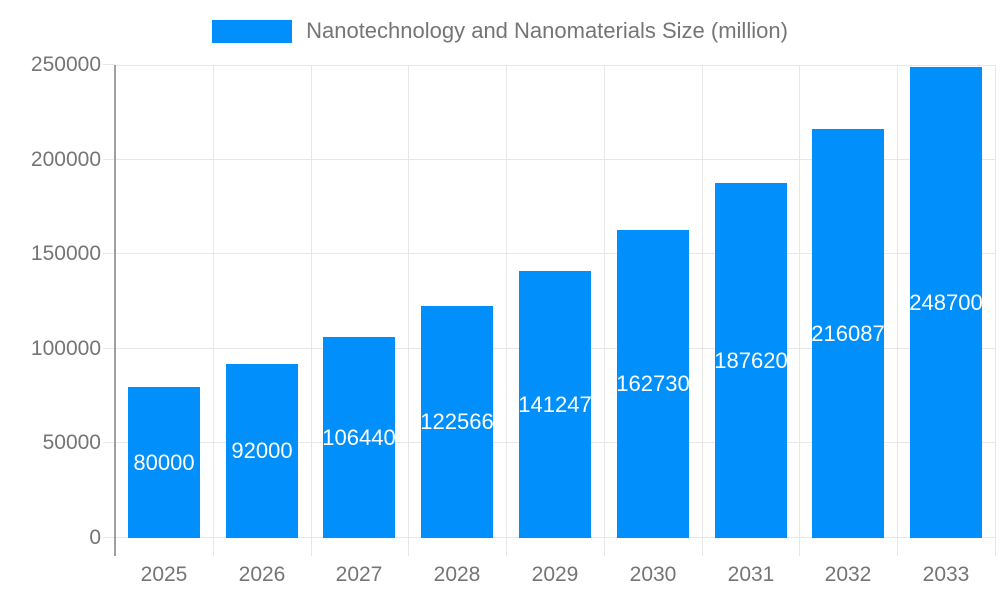  I want to click on x-tick-label: 2033, so click(946, 574).